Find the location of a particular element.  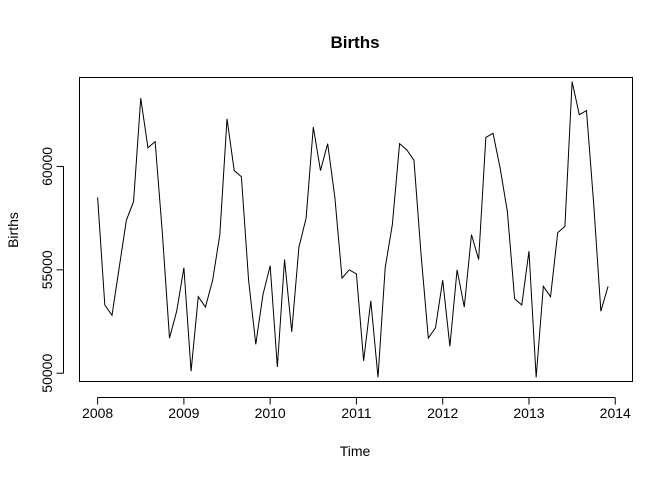

x-tick-label: 2012 is located at coordinates (442, 413).